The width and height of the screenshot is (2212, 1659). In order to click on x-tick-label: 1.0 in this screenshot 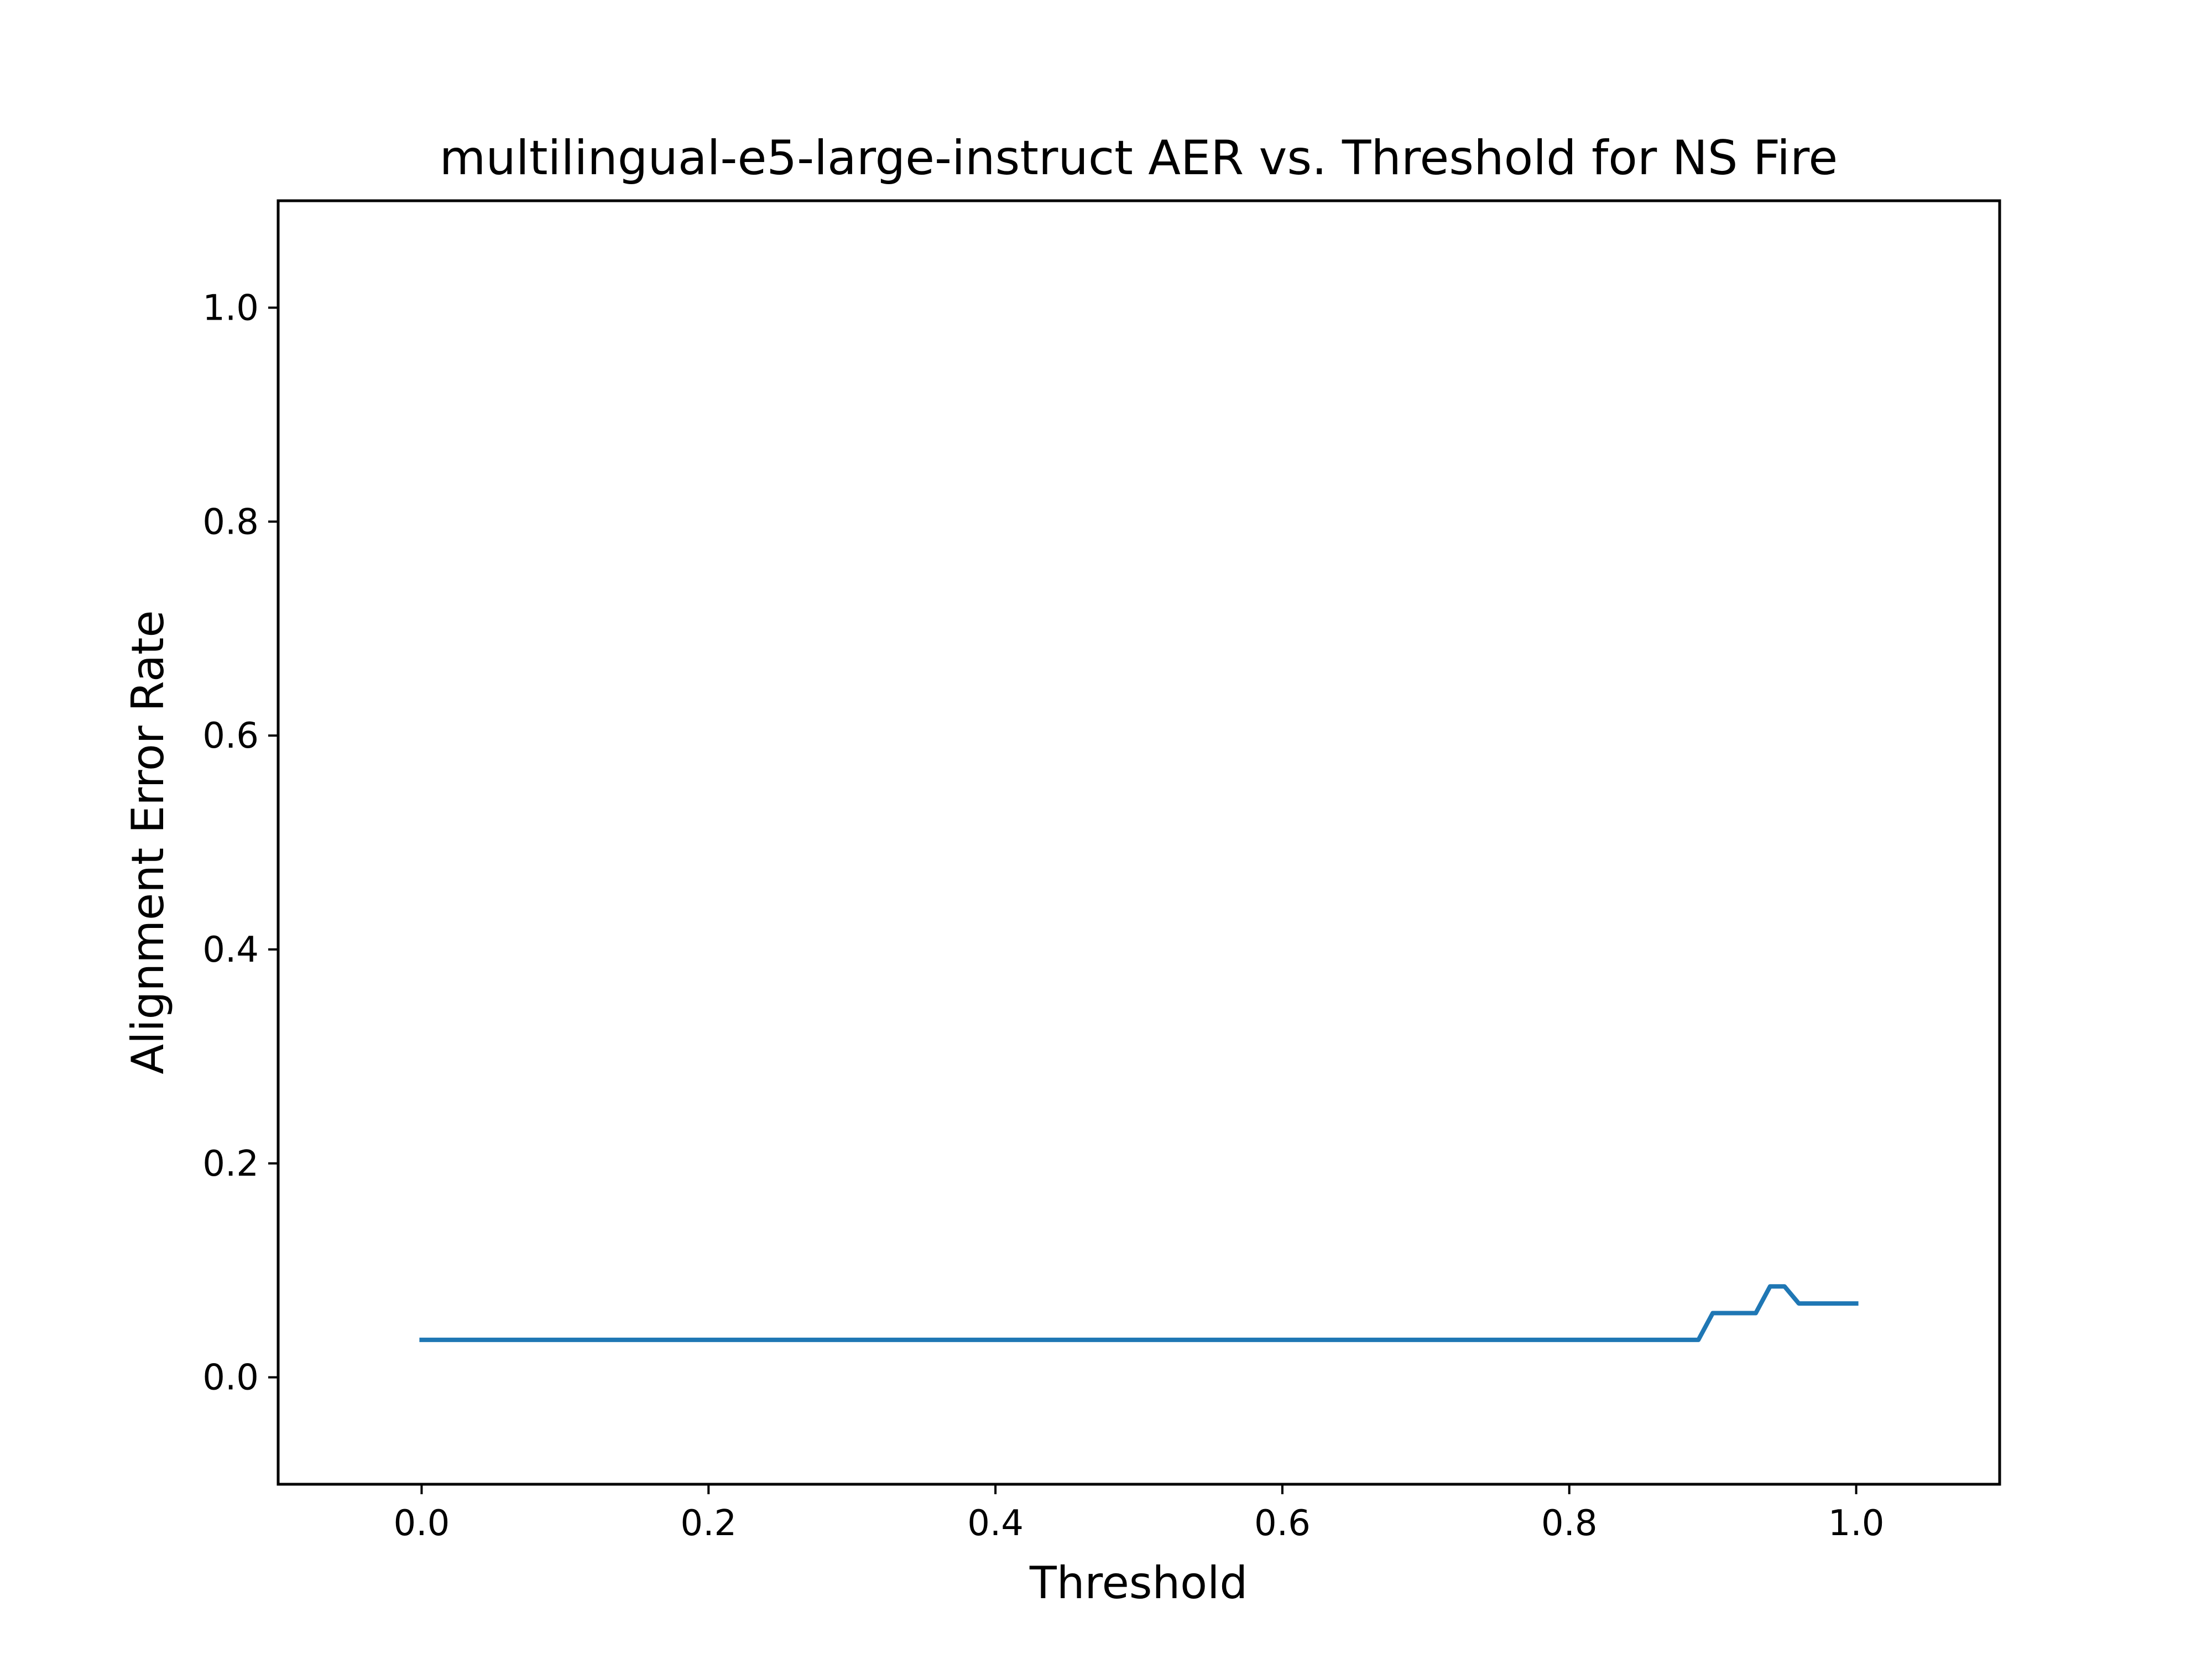, I will do `click(1857, 1524)`.